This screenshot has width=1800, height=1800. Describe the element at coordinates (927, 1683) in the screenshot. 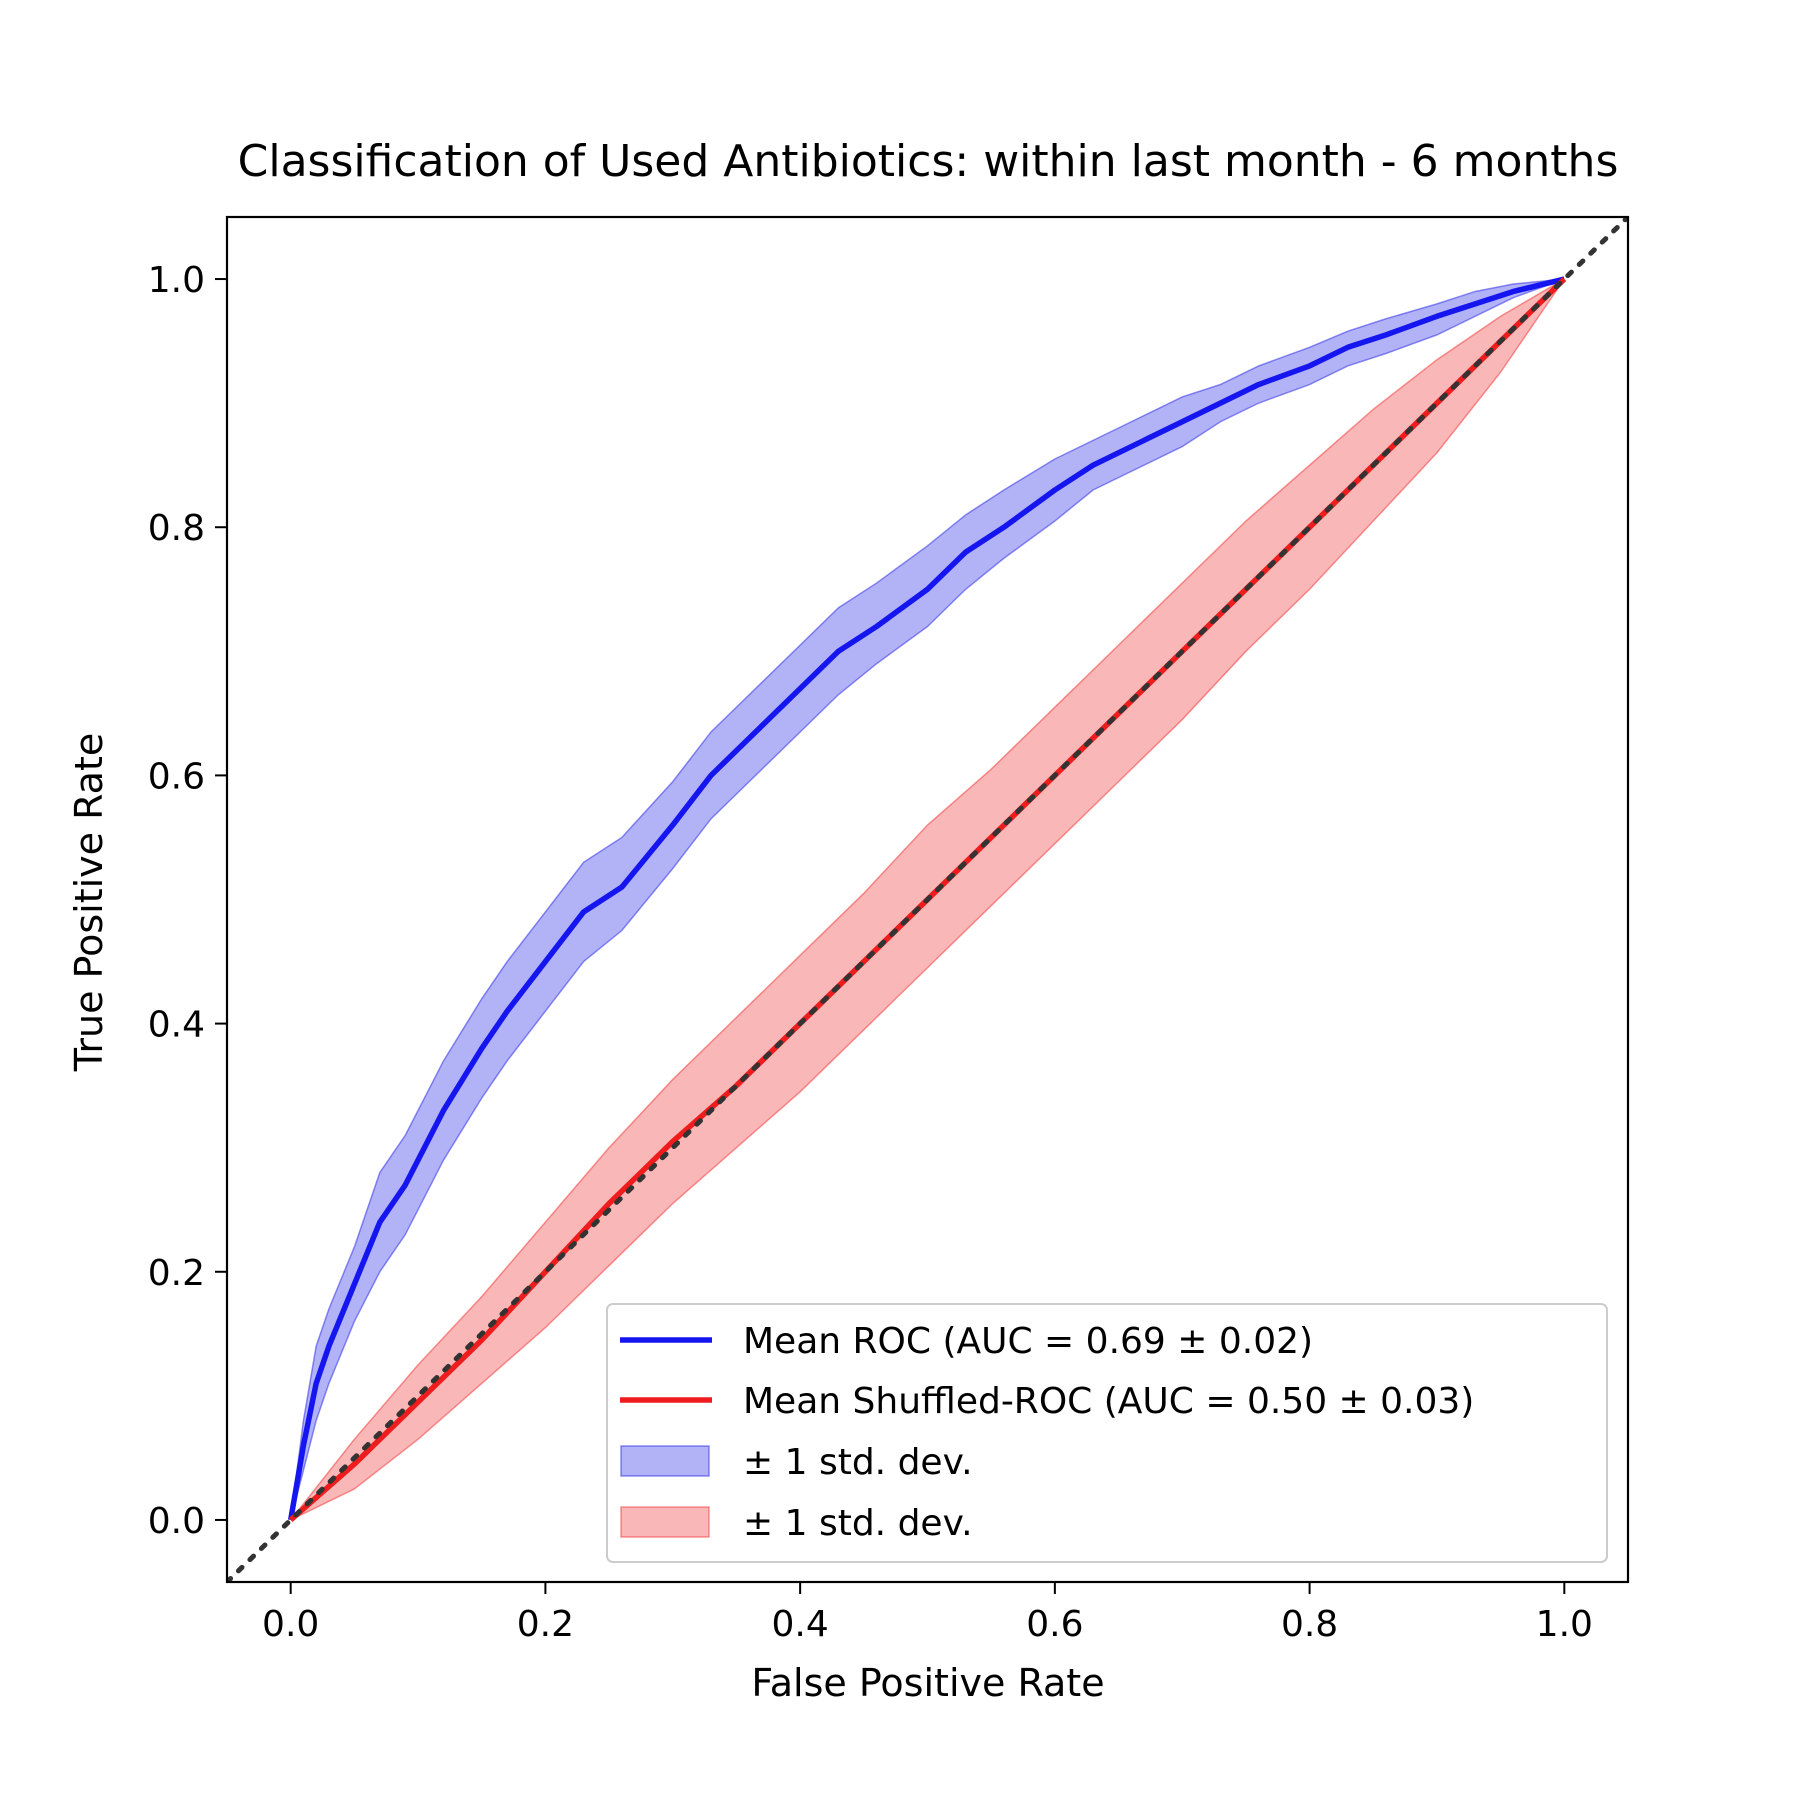

I see `x-axis-label: False Positive Rate` at that location.